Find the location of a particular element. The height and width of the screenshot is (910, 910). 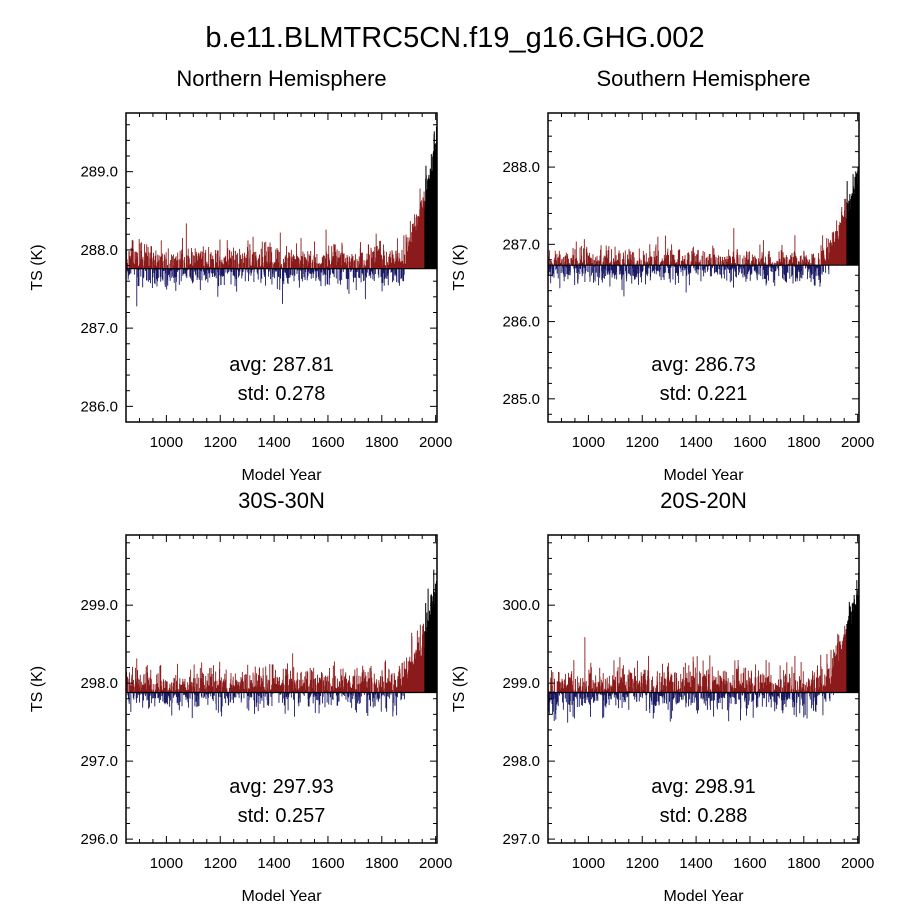

avg-annotation: avg: 297.93 is located at coordinates (281, 787).